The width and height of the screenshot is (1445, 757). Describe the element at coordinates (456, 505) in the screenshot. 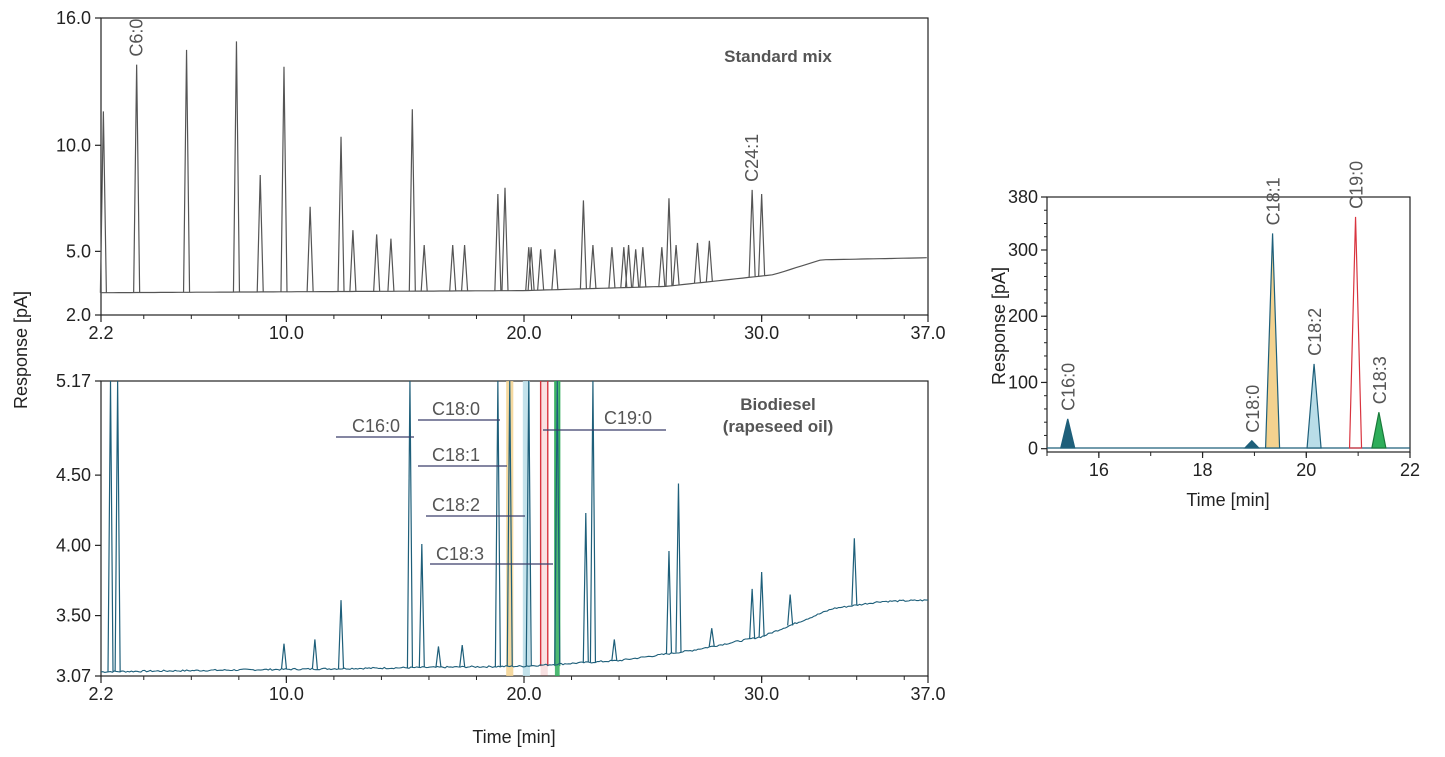

I see `peak-annotation: C18:2` at that location.